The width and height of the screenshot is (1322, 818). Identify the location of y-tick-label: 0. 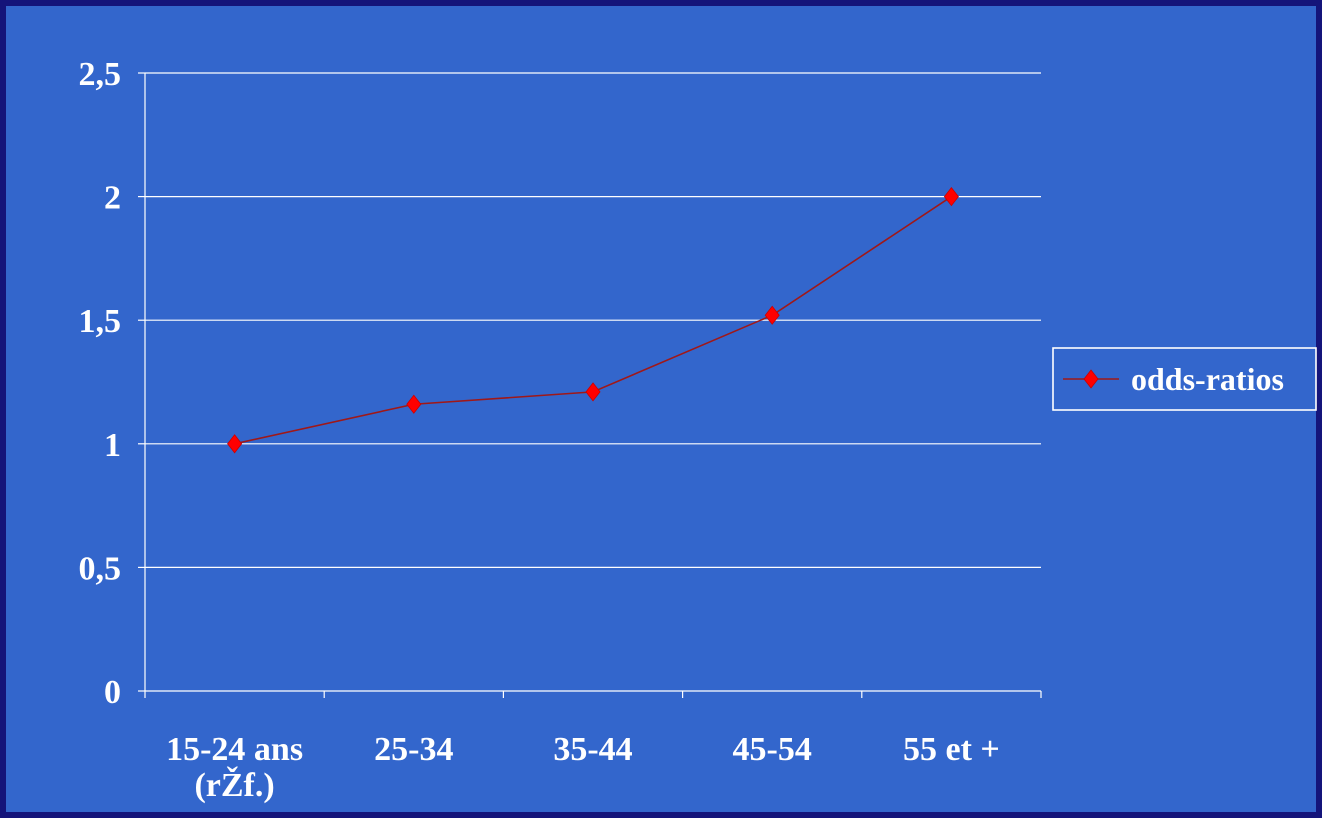
(112, 692).